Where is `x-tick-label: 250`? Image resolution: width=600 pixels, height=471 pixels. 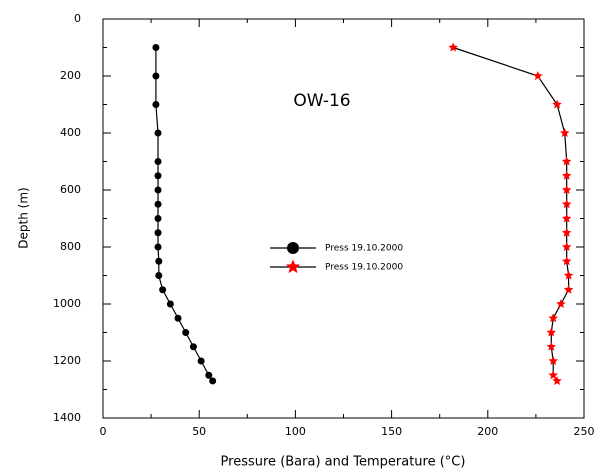
x-tick-label: 250 is located at coordinates (584, 431).